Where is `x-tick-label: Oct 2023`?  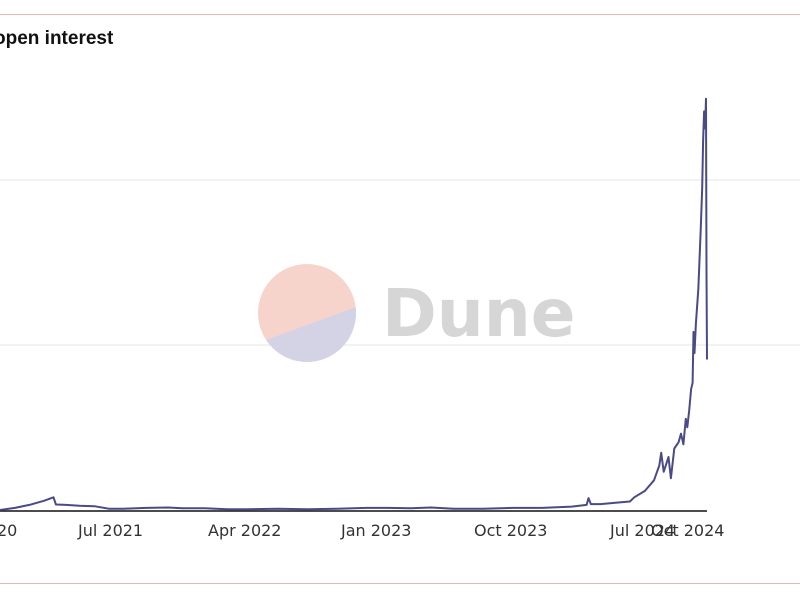 x-tick-label: Oct 2023 is located at coordinates (510, 530).